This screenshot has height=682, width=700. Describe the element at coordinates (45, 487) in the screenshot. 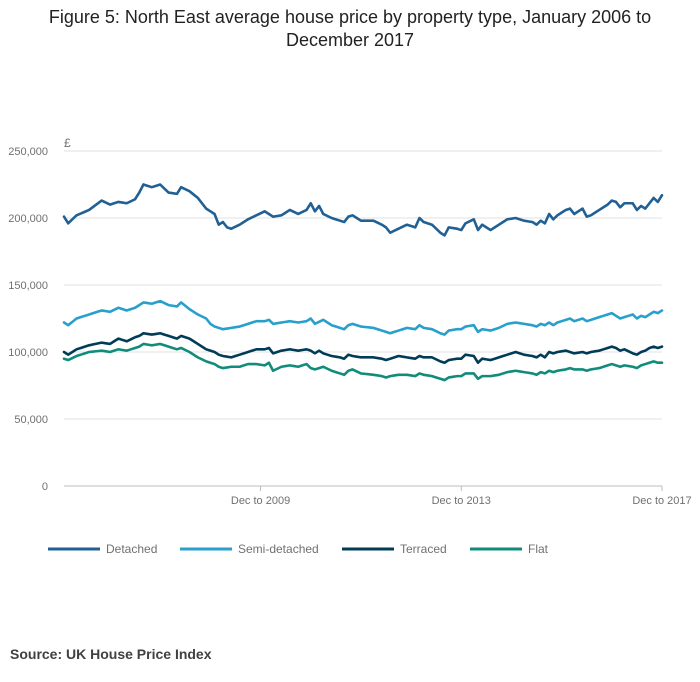

I see `y-tick-label: 0` at that location.